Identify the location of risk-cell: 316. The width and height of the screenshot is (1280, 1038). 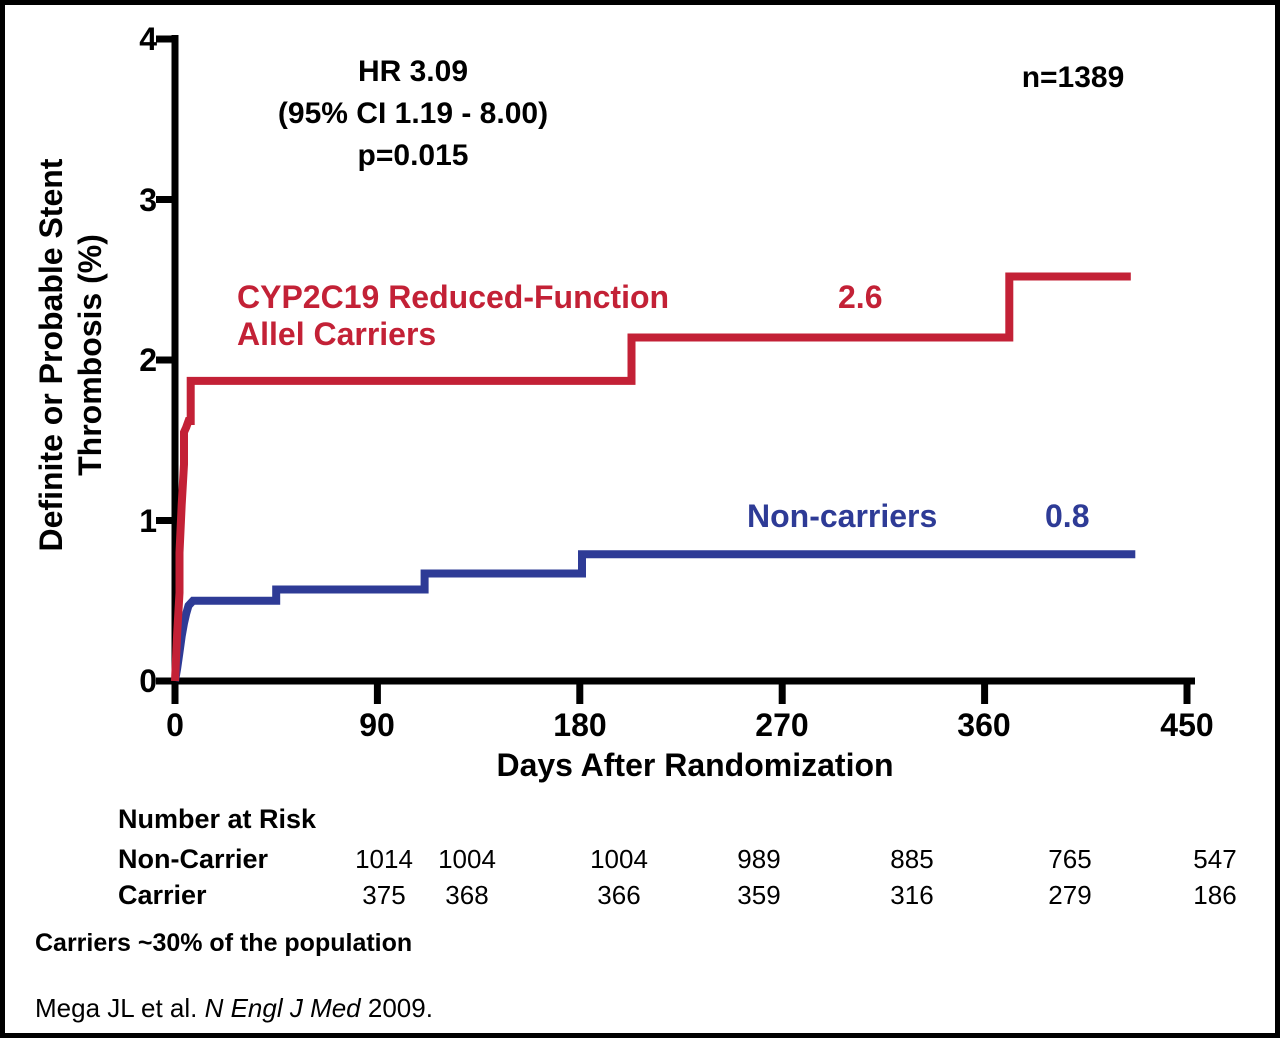
(912, 895).